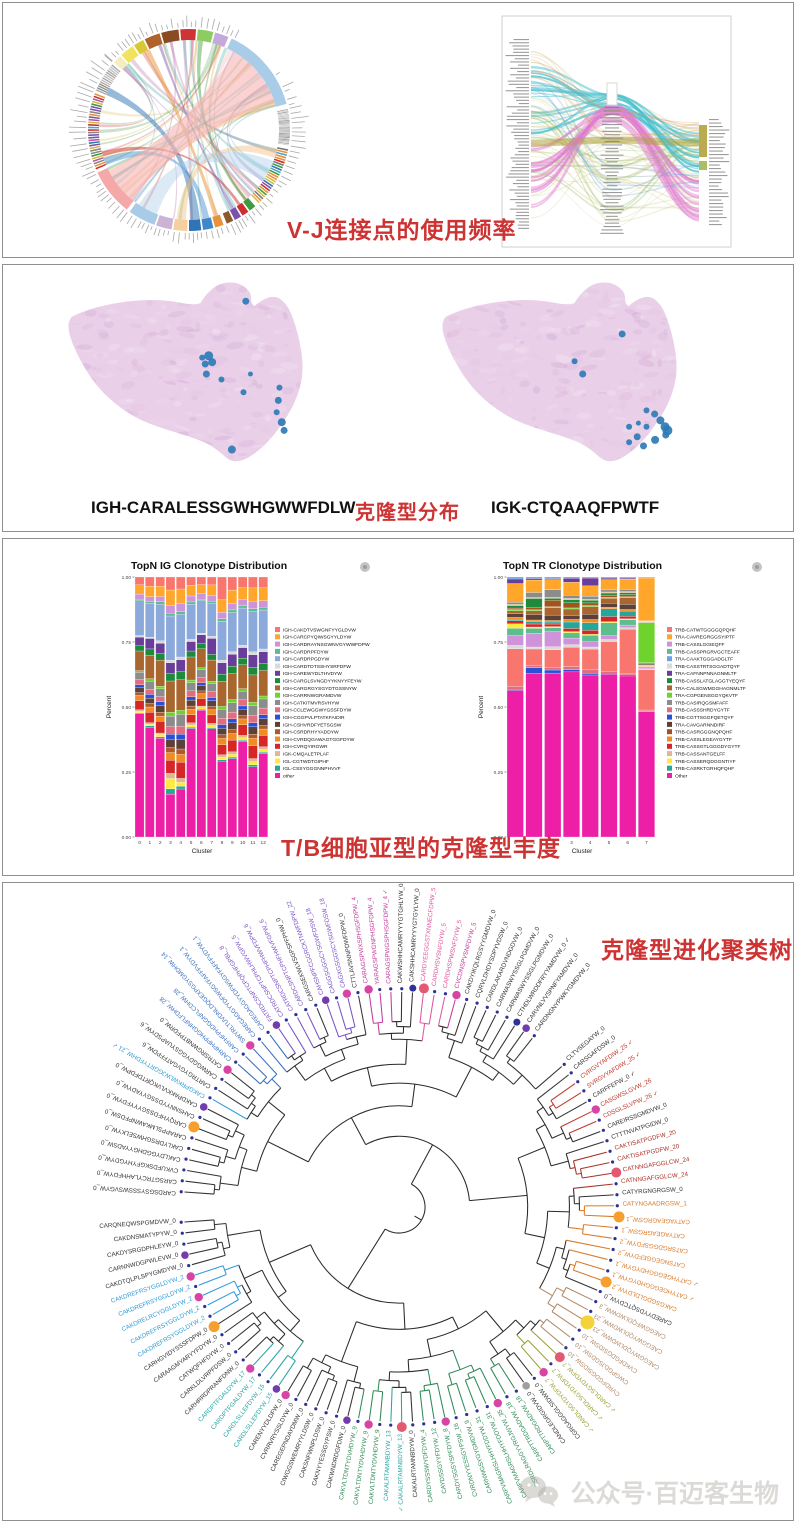 This screenshot has width=800, height=1523. What do you see at coordinates (705, 630) in the screenshot?
I see `legend-label: TRB-CATWTGGGGQPQHF` at bounding box center [705, 630].